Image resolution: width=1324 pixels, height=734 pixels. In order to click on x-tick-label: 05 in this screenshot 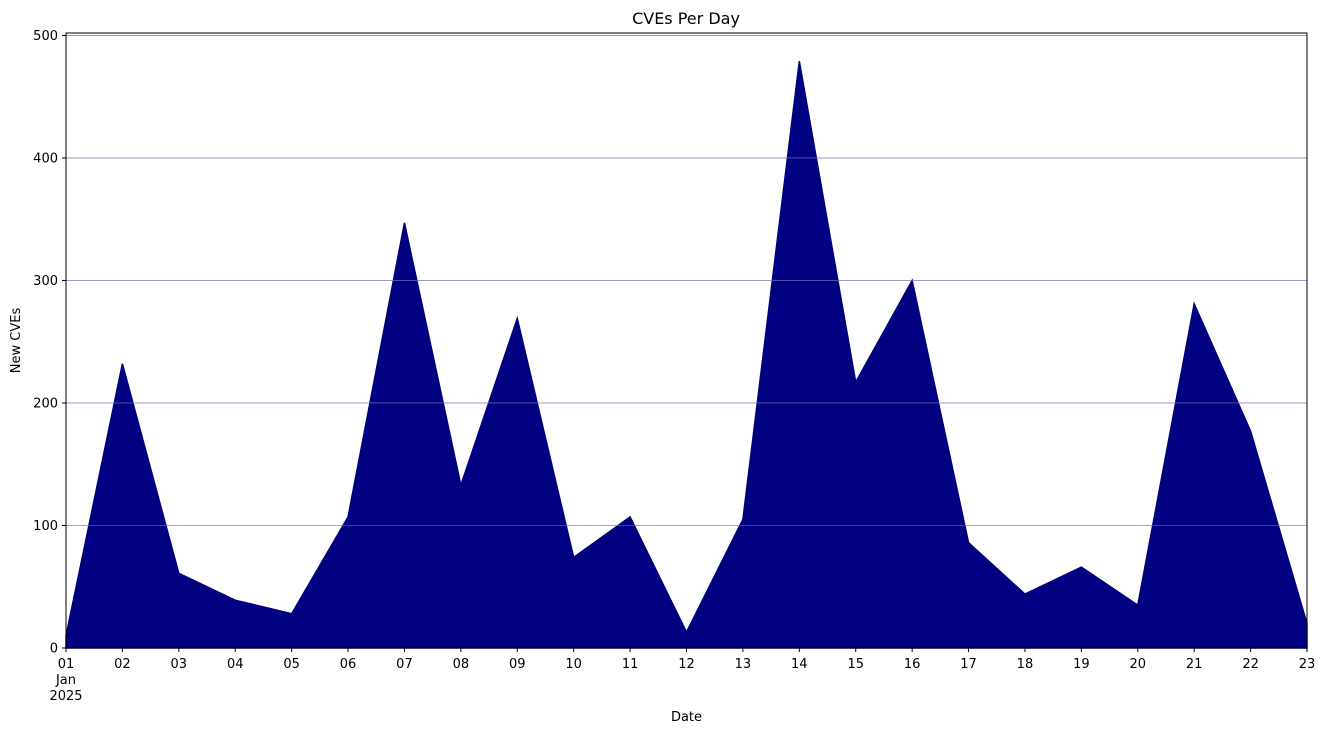, I will do `click(291, 664)`.